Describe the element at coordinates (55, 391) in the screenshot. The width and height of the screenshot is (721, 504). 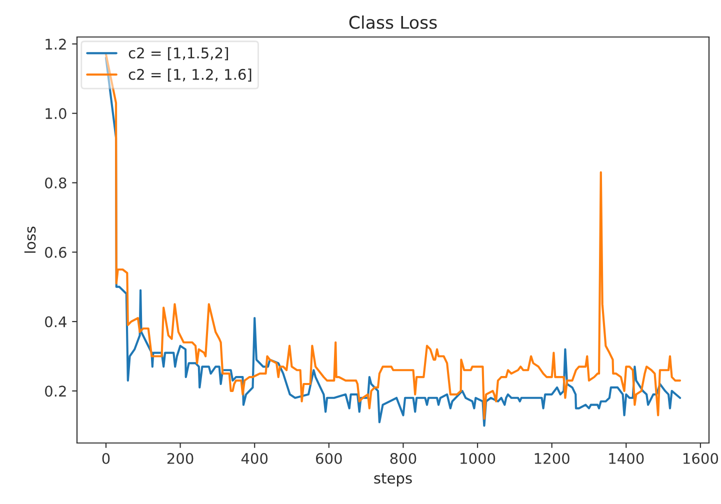
I see `y-tick-label: 0.2` at that location.